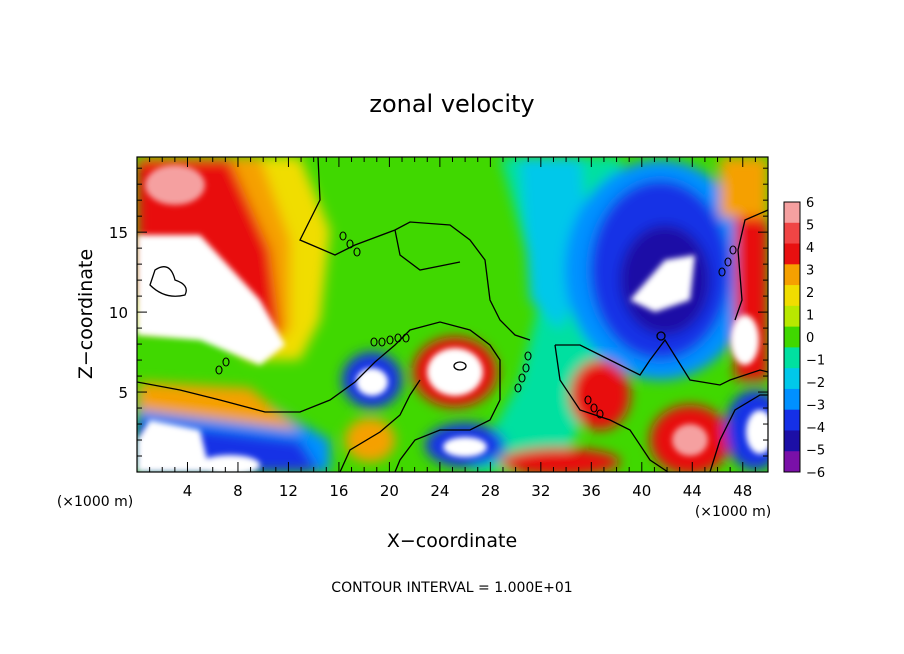 The image size is (904, 654). Describe the element at coordinates (815, 451) in the screenshot. I see `colorbar-label: −5` at that location.